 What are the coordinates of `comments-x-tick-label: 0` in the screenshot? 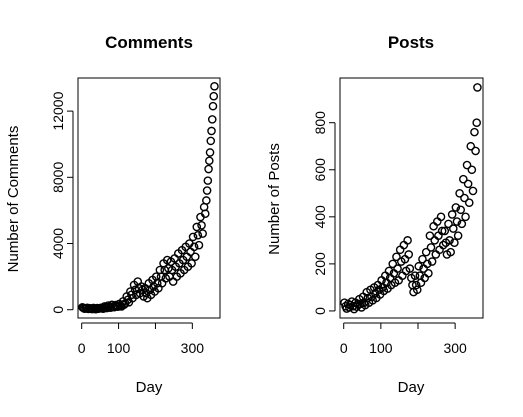 It's located at (82, 348).